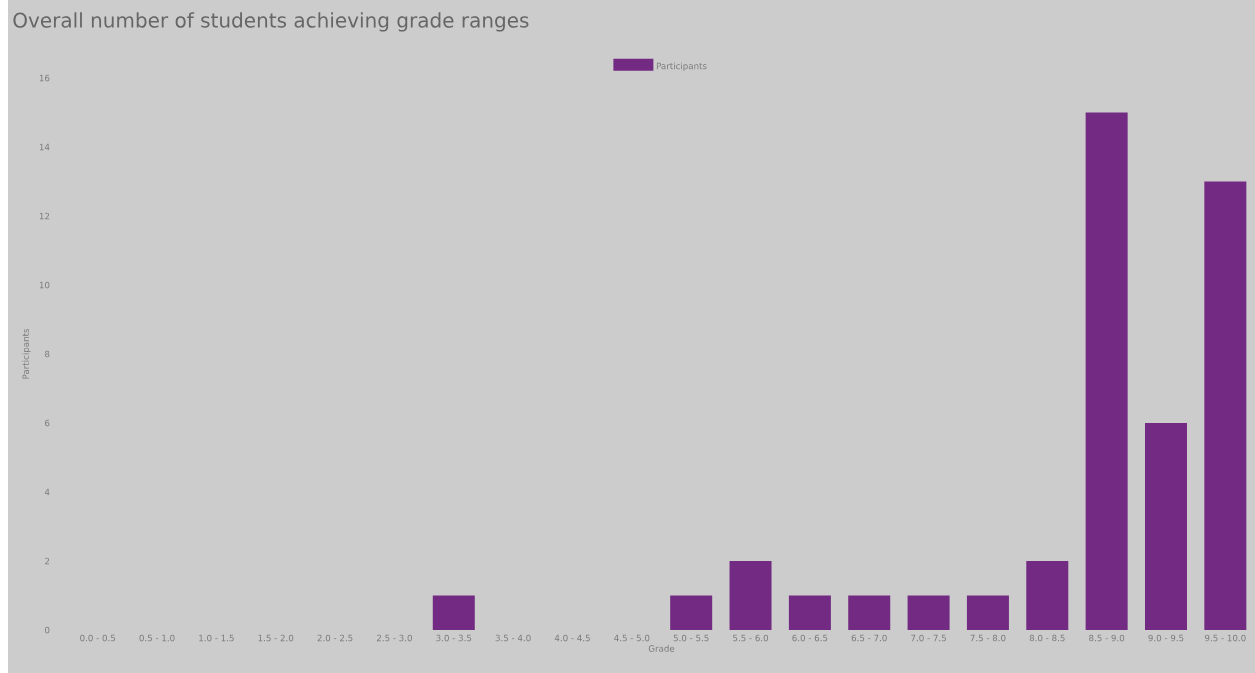  I want to click on x-tick-label: 2.0 - 2.5, so click(335, 638).